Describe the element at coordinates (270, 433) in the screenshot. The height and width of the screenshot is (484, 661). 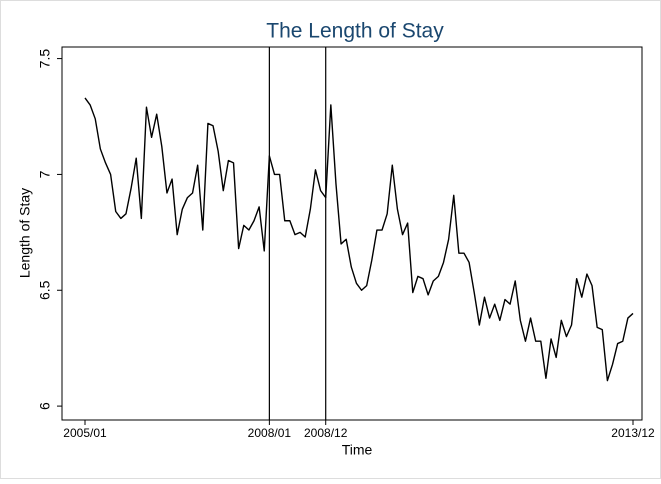
I see `x-tick-label: 2008/01` at that location.